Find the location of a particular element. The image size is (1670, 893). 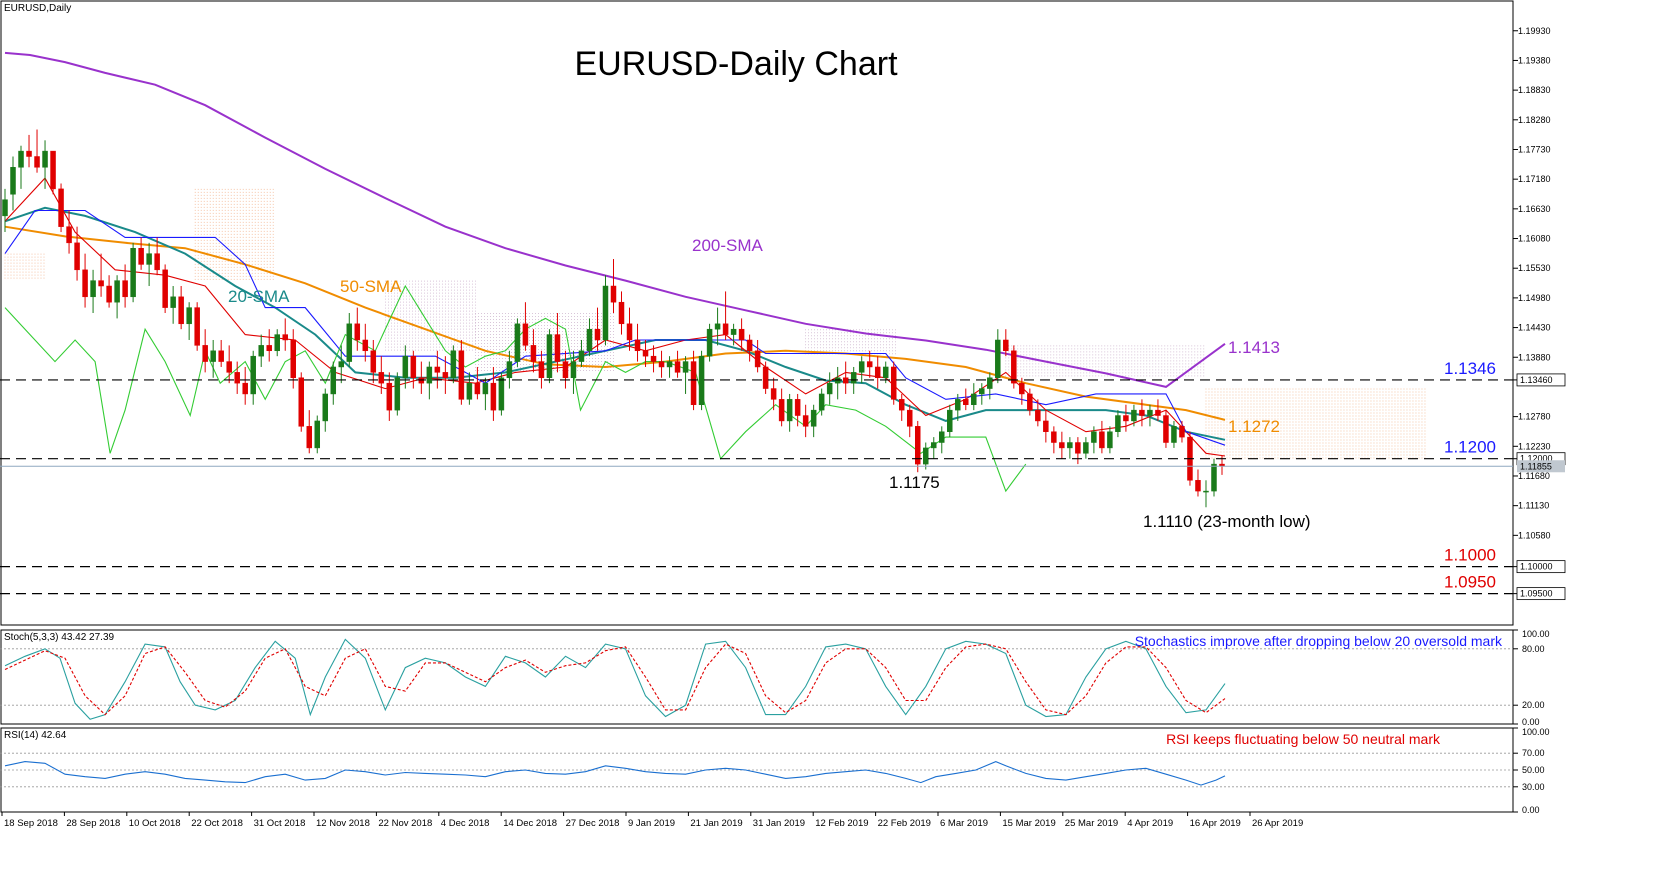

x-tick-label: 12 Feb 2019 is located at coordinates (841, 823).